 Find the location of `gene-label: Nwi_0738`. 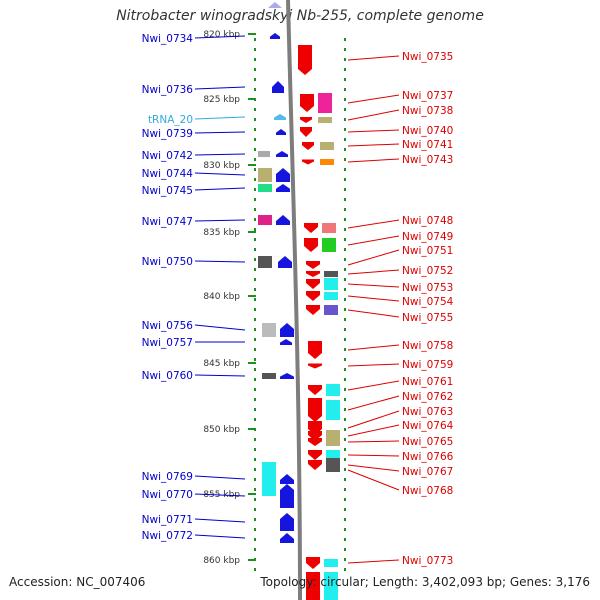

gene-label: Nwi_0738 is located at coordinates (427, 111).